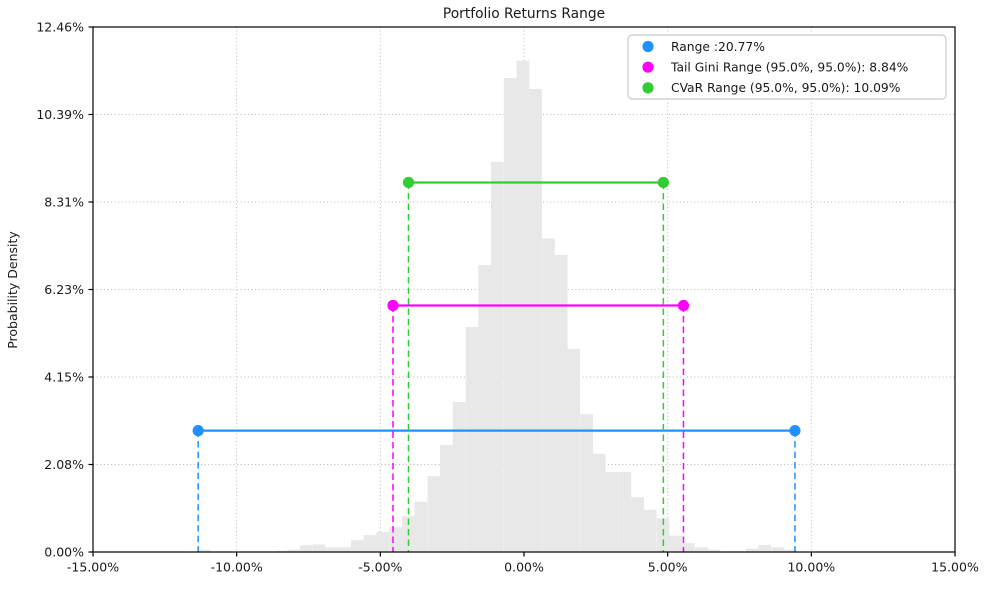 This screenshot has width=992, height=592. Describe the element at coordinates (811, 567) in the screenshot. I see `x-tick-label: 10.00%` at that location.